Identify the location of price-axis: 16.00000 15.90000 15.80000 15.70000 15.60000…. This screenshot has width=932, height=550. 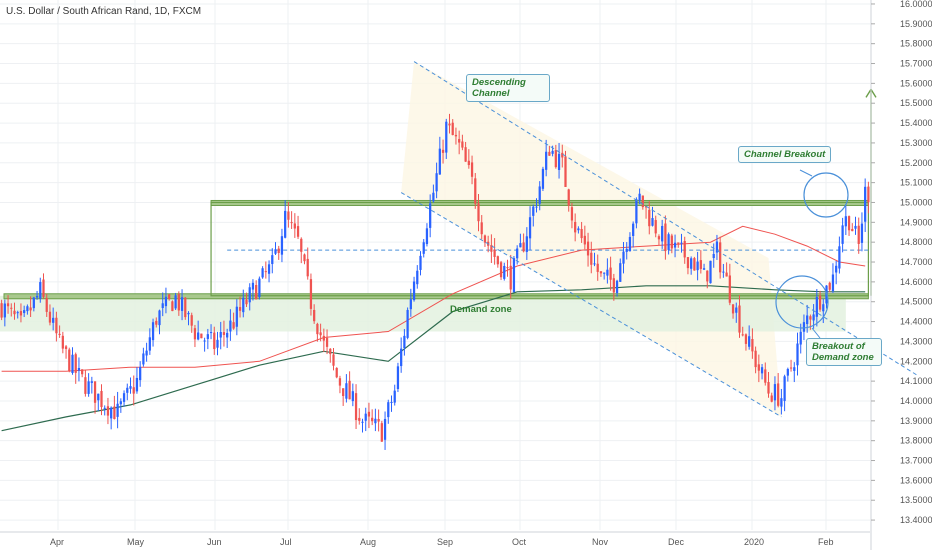
(901, 275).